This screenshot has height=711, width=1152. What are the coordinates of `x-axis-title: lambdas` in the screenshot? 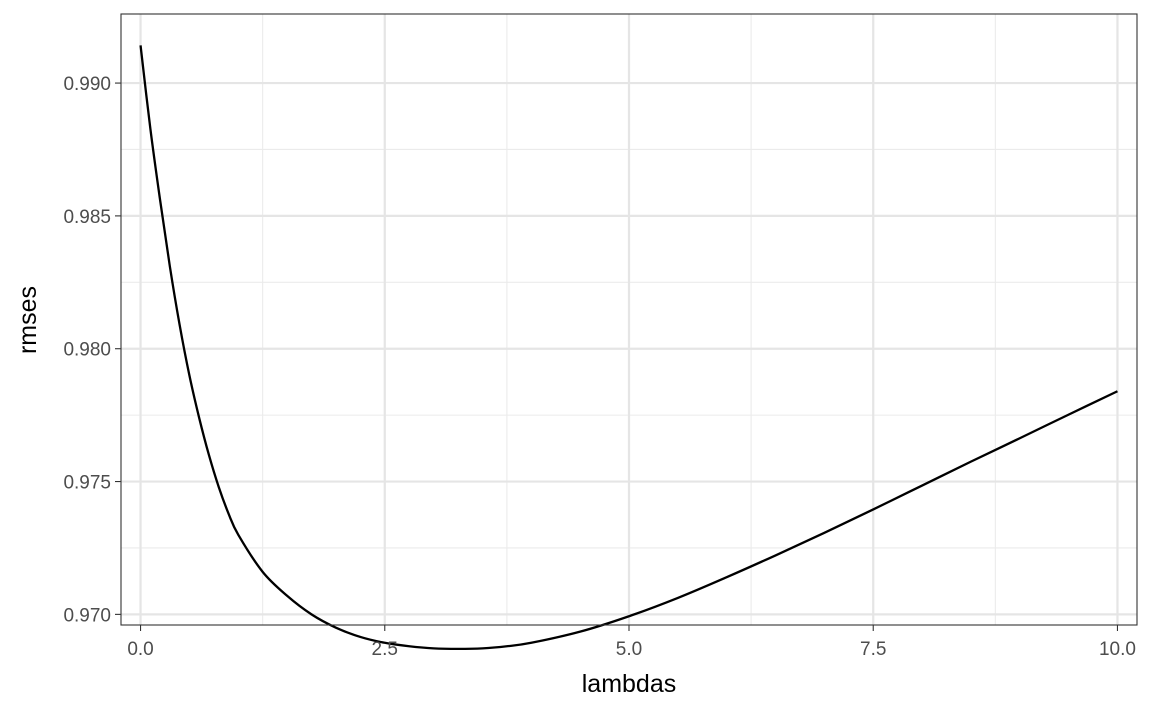 It's located at (629, 684).